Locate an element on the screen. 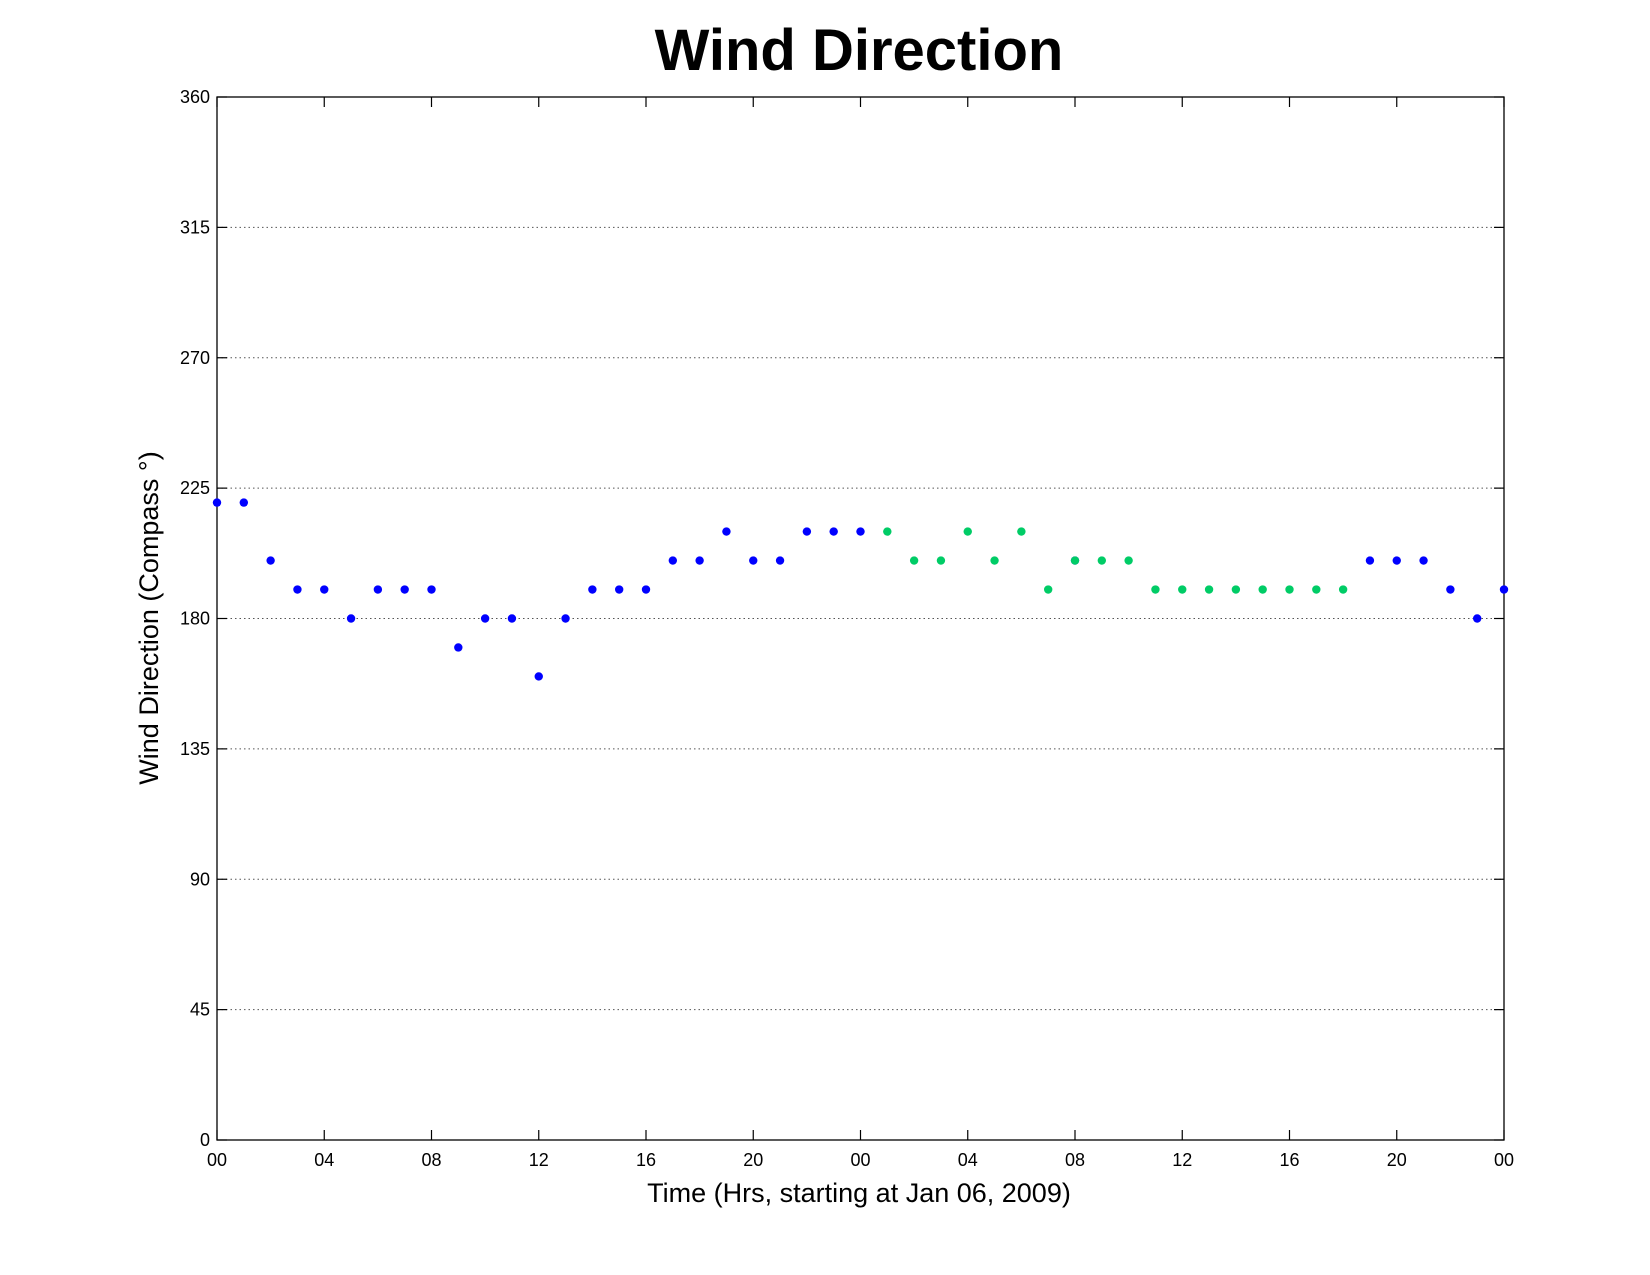 The image size is (1650, 1275). data-points is located at coordinates (860, 589).